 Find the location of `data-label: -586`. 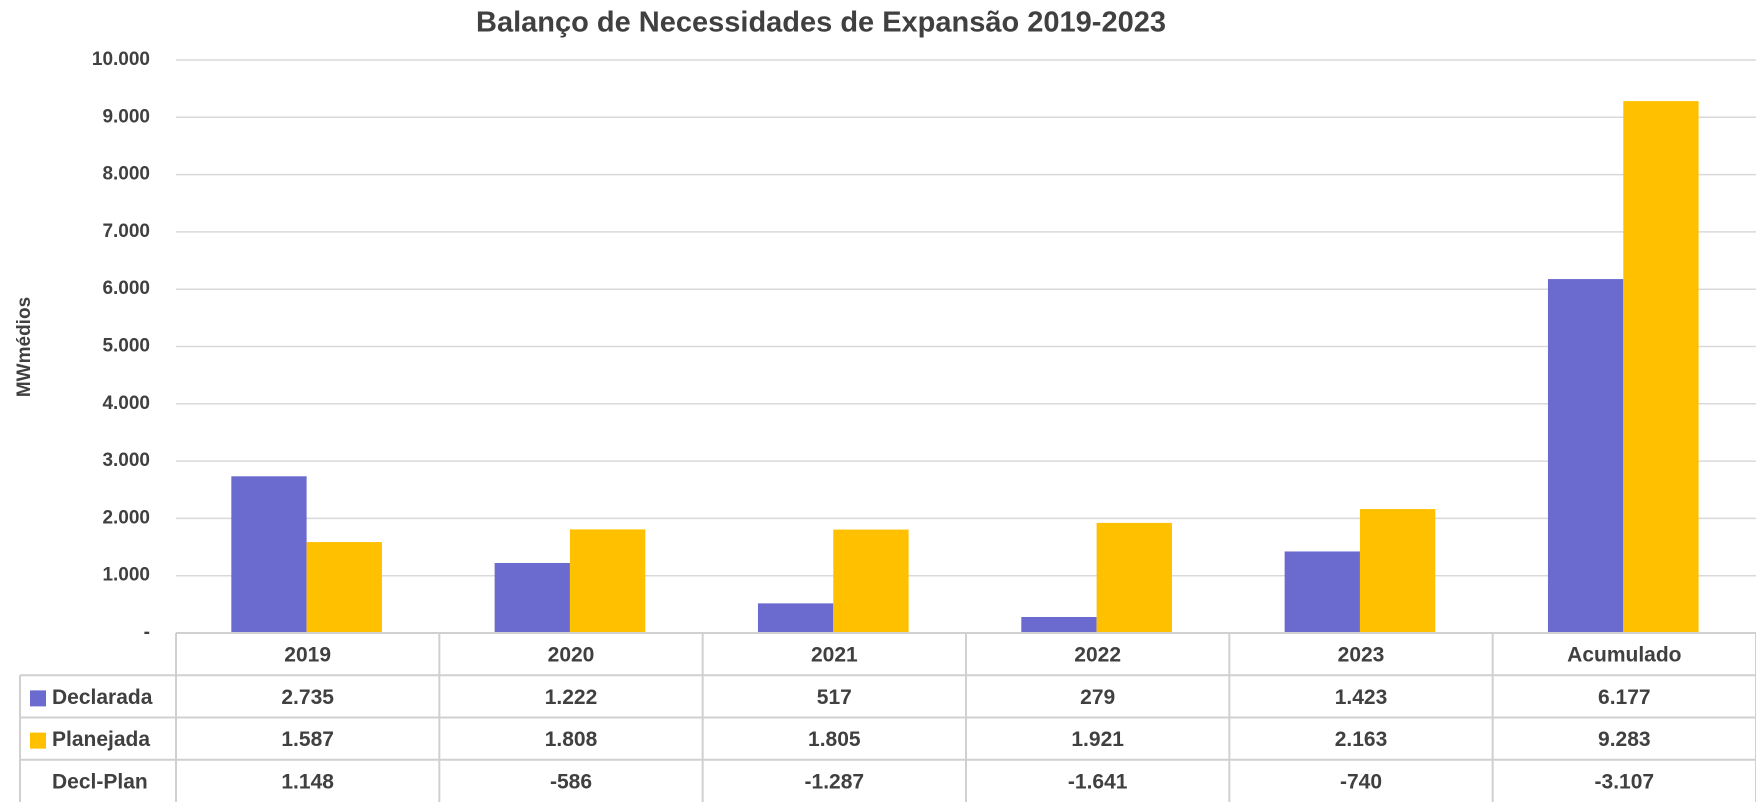

data-label: -586 is located at coordinates (571, 781).